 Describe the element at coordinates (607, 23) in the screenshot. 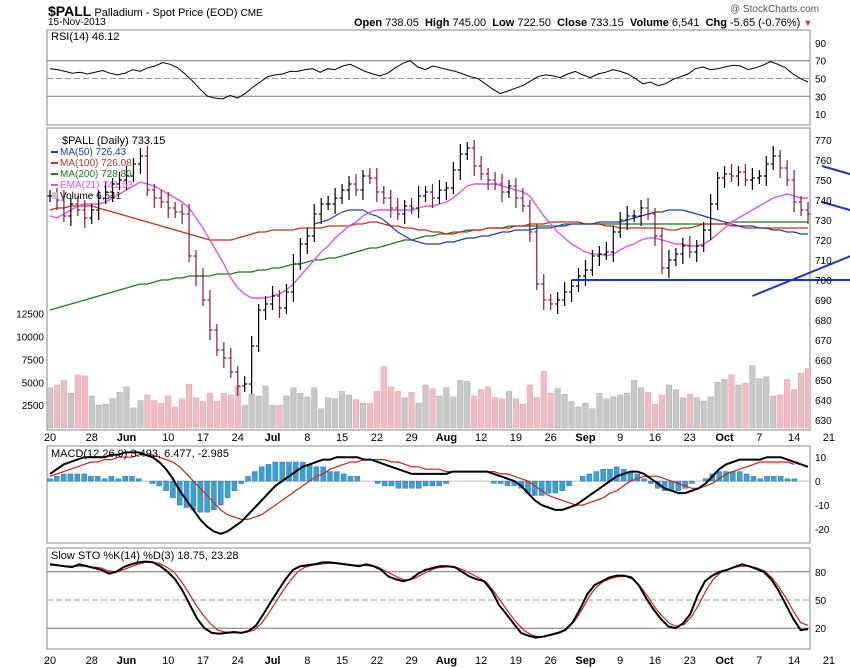

I see `close-value: 733.15` at that location.